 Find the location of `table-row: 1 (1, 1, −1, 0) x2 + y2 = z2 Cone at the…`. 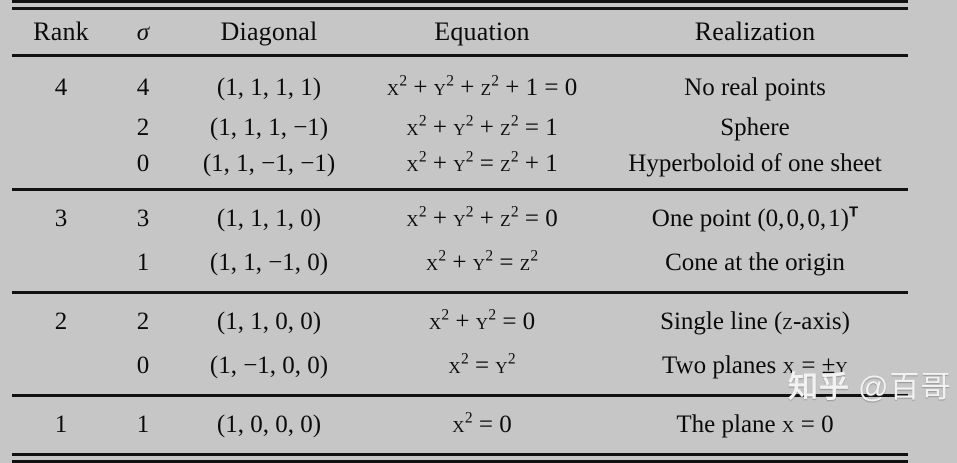

table-row: 1 (1, 1, −1, 0) x2 + y2 = z2 Cone at the… is located at coordinates (460, 263).